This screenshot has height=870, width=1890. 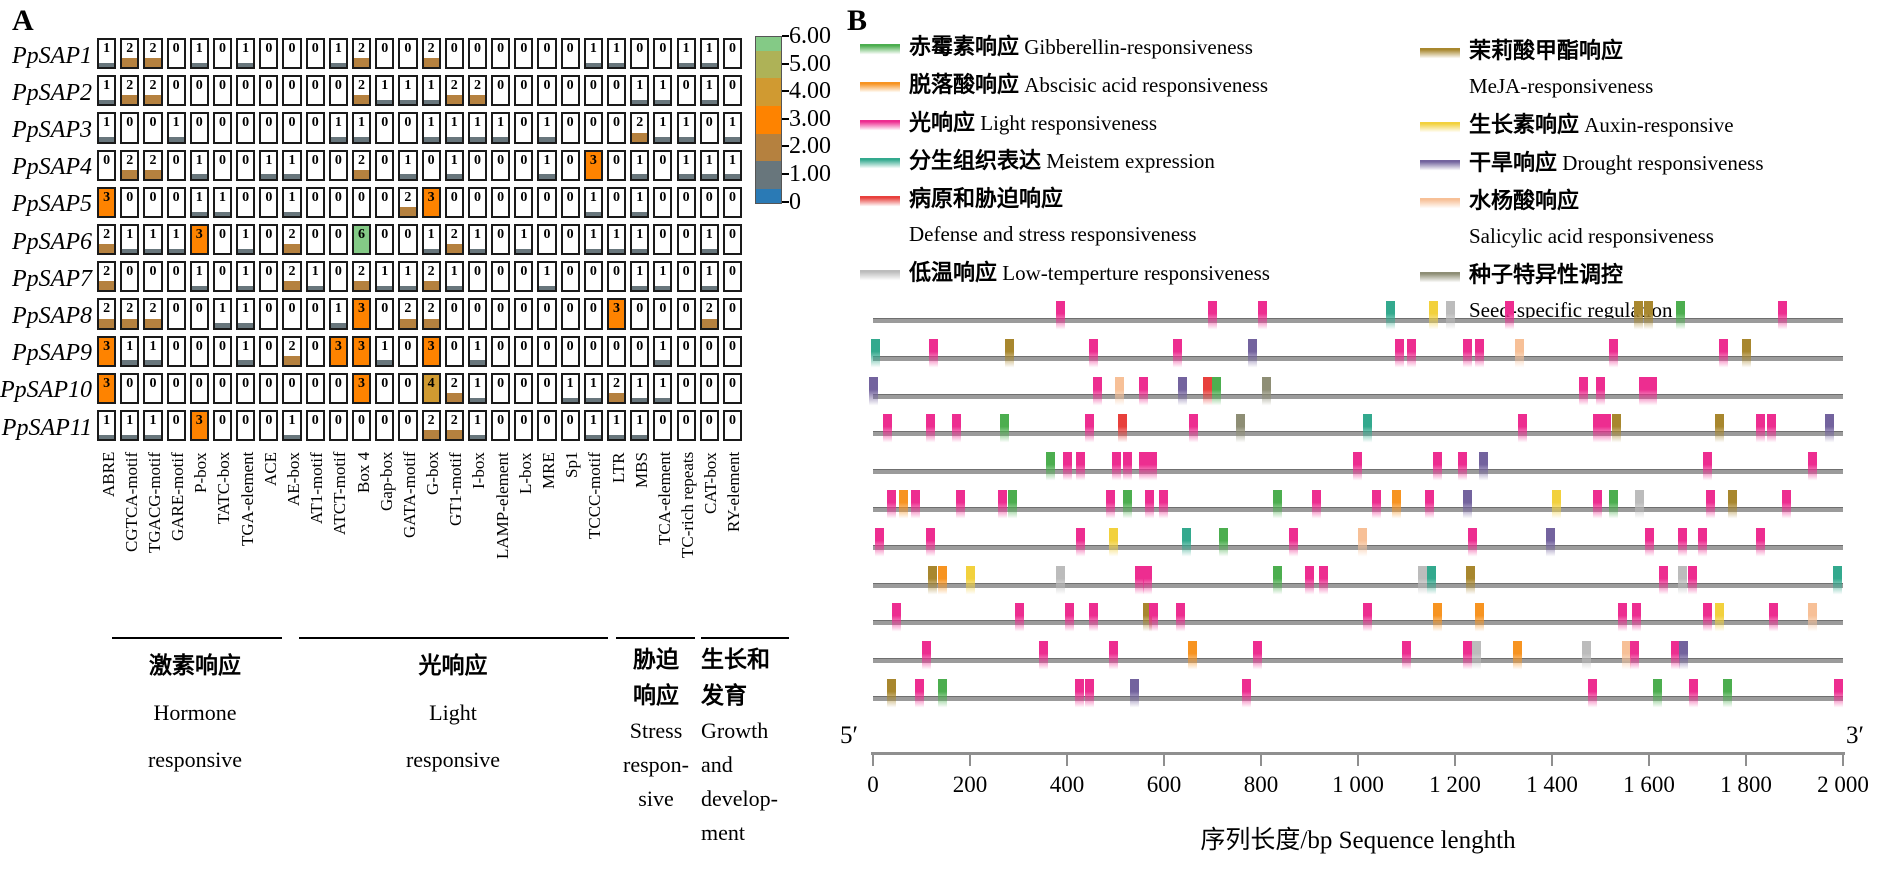 What do you see at coordinates (880, 275) in the screenshot?
I see `legend-swatch-low` at bounding box center [880, 275].